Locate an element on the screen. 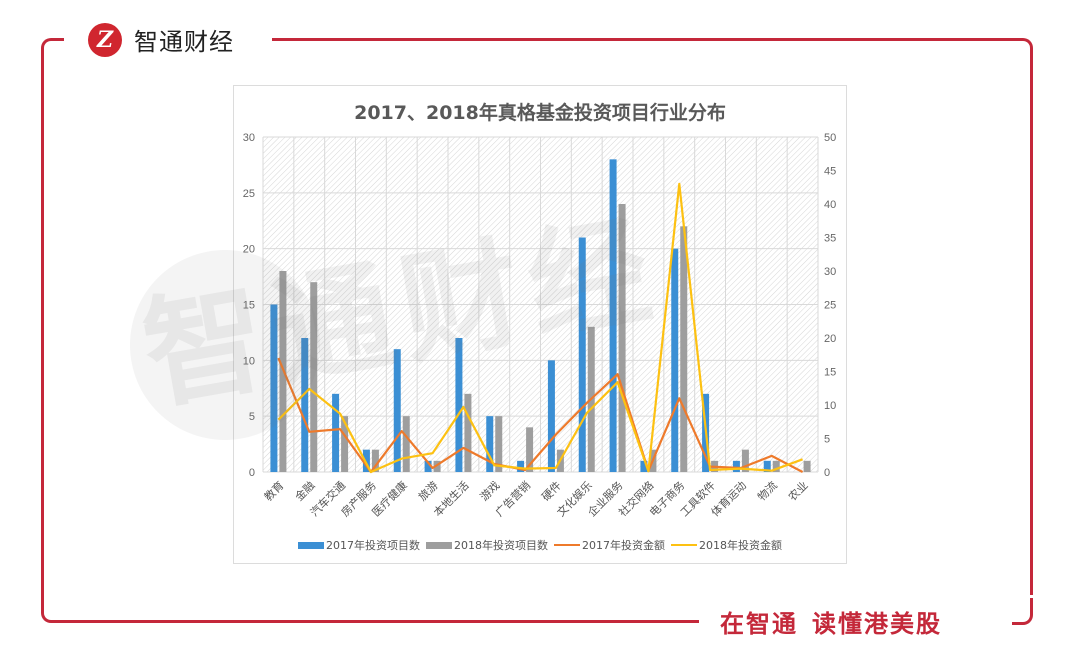  y-left-tick-label: 5 is located at coordinates (252, 417).